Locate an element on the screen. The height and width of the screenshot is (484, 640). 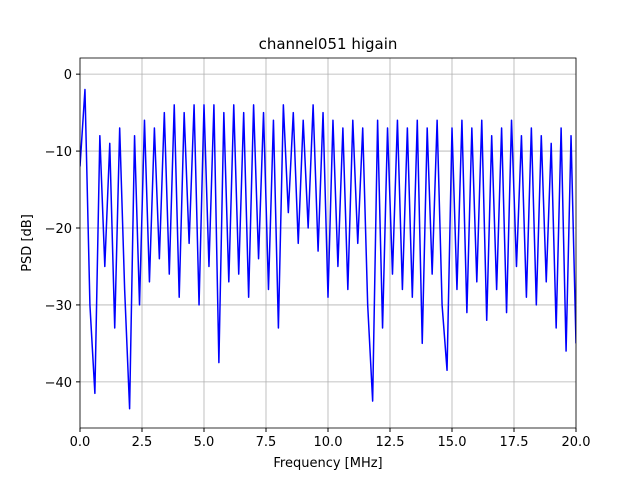
chart-title: channel051 higain is located at coordinates (328, 44).